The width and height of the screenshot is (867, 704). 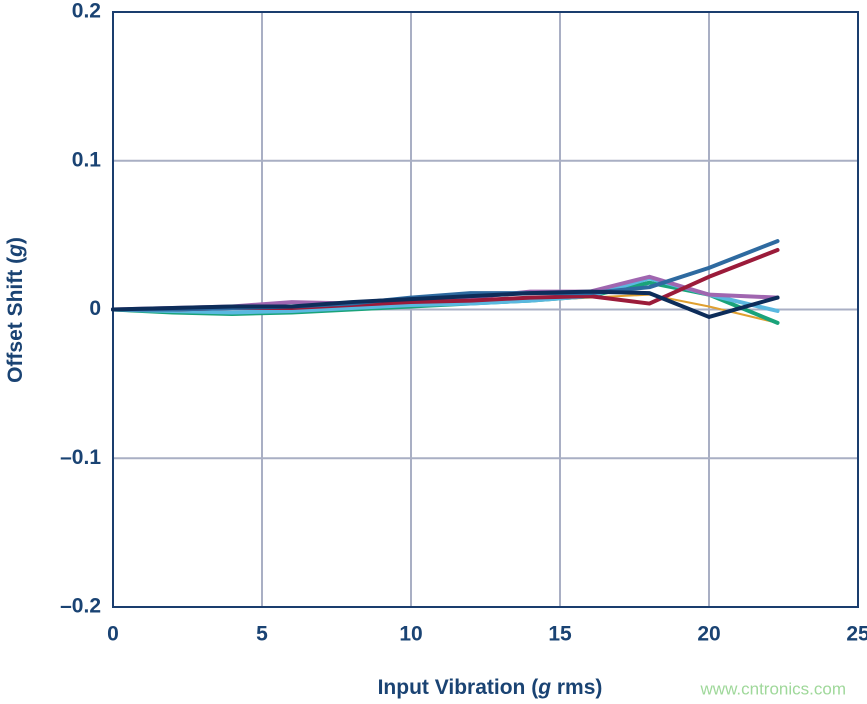 What do you see at coordinates (458, 687) in the screenshot?
I see `x-label-part: Input Vibration (` at bounding box center [458, 687].